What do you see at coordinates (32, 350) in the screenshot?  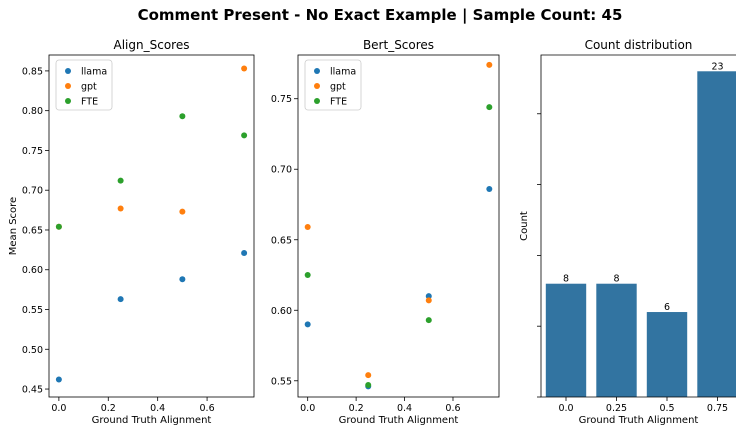 I see `y-tick-label: 0.50` at bounding box center [32, 350].